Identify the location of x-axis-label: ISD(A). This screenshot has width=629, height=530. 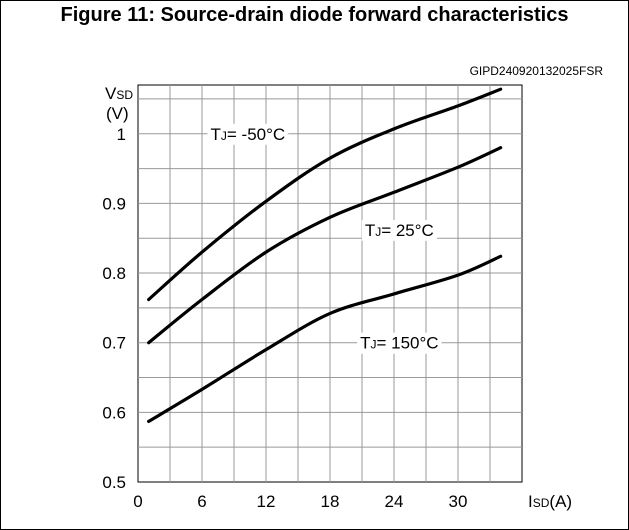
(550, 501).